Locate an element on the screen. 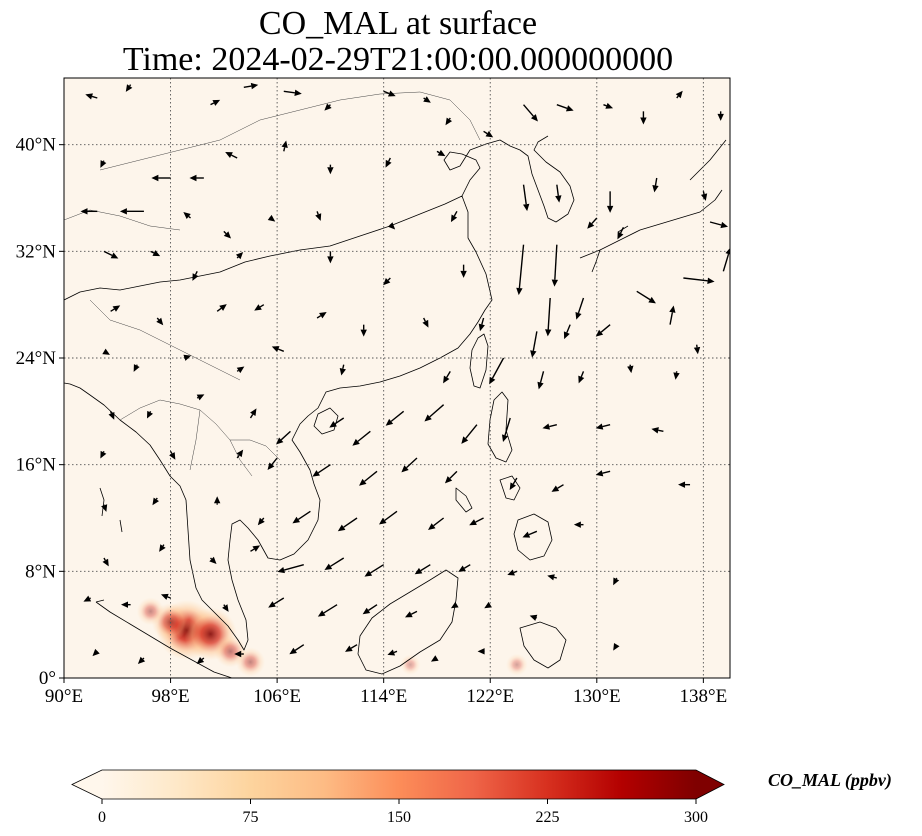 The image size is (922, 836). colorbar-extend-low is located at coordinates (87, 784).